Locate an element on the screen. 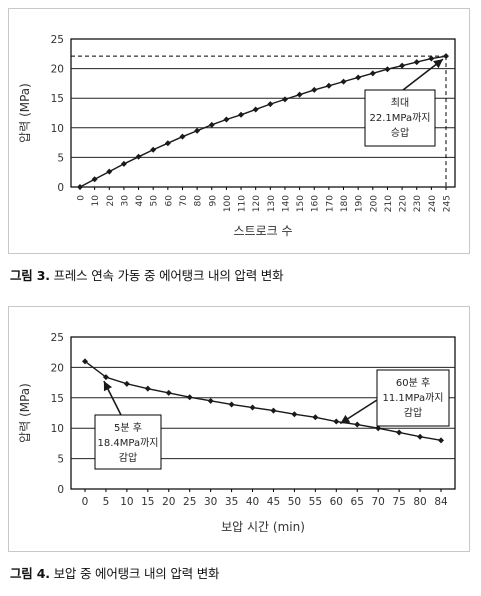  chart1-x-tick-label: 30 is located at coordinates (125, 201).